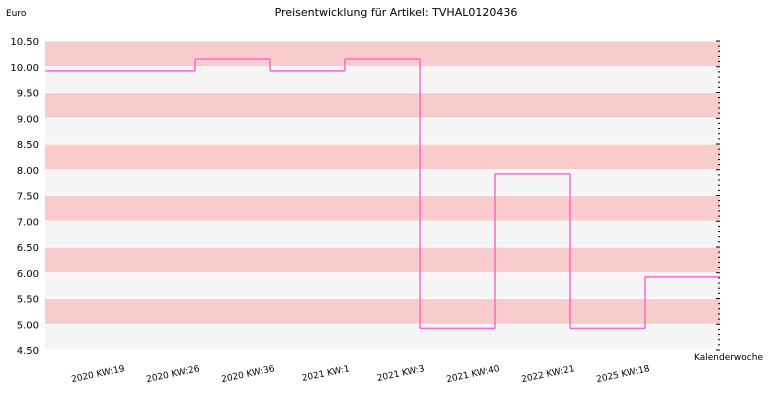 This screenshot has width=770, height=400. Describe the element at coordinates (28, 300) in the screenshot. I see `y-tick-label: 5.50` at that location.